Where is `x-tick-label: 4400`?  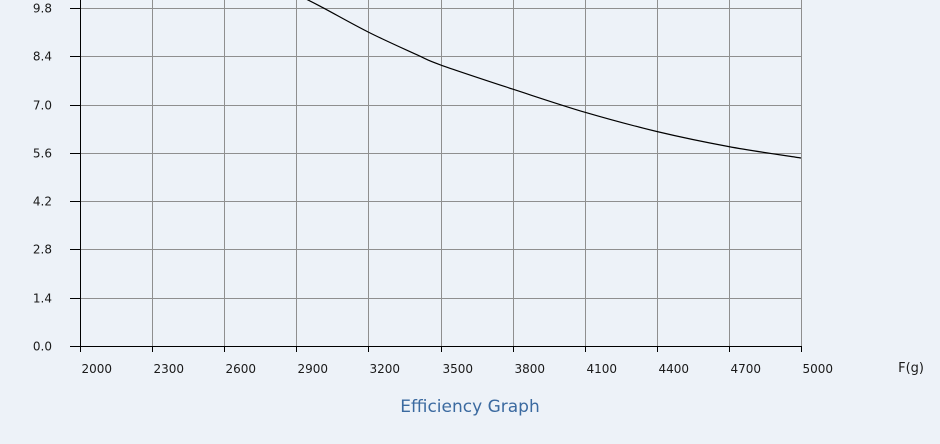
x-tick-label: 4400 is located at coordinates (674, 369).